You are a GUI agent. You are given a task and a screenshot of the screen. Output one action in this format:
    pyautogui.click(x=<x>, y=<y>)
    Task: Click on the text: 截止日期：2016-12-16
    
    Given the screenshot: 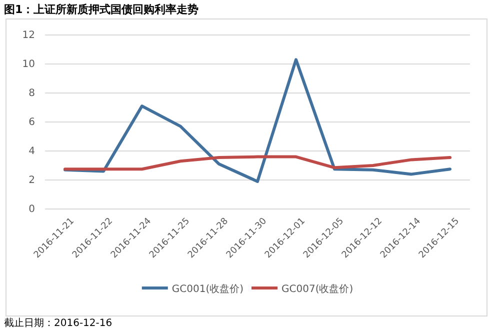 What is the action you would take?
    pyautogui.click(x=58, y=323)
    